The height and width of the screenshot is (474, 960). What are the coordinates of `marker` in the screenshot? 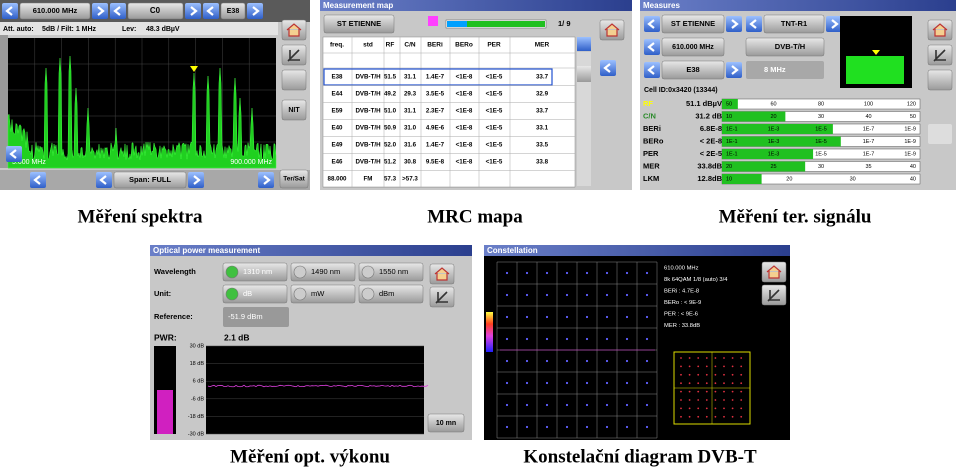 It's located at (194, 69).